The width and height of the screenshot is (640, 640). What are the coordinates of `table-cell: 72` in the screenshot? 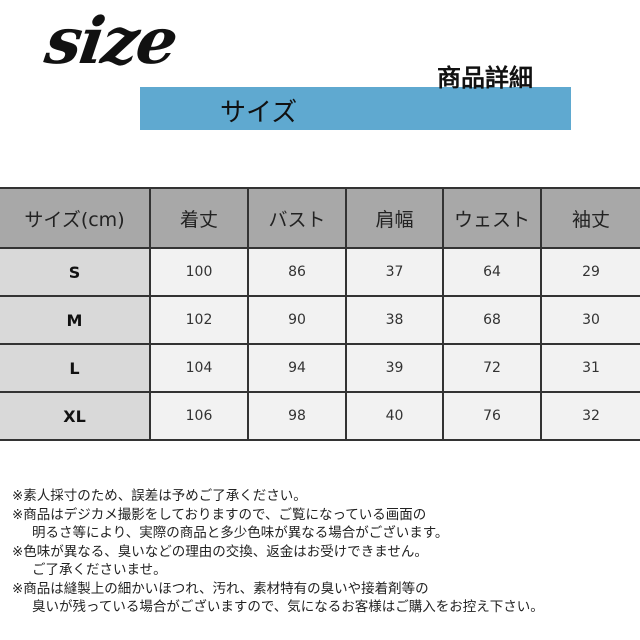 It's located at (492, 368).